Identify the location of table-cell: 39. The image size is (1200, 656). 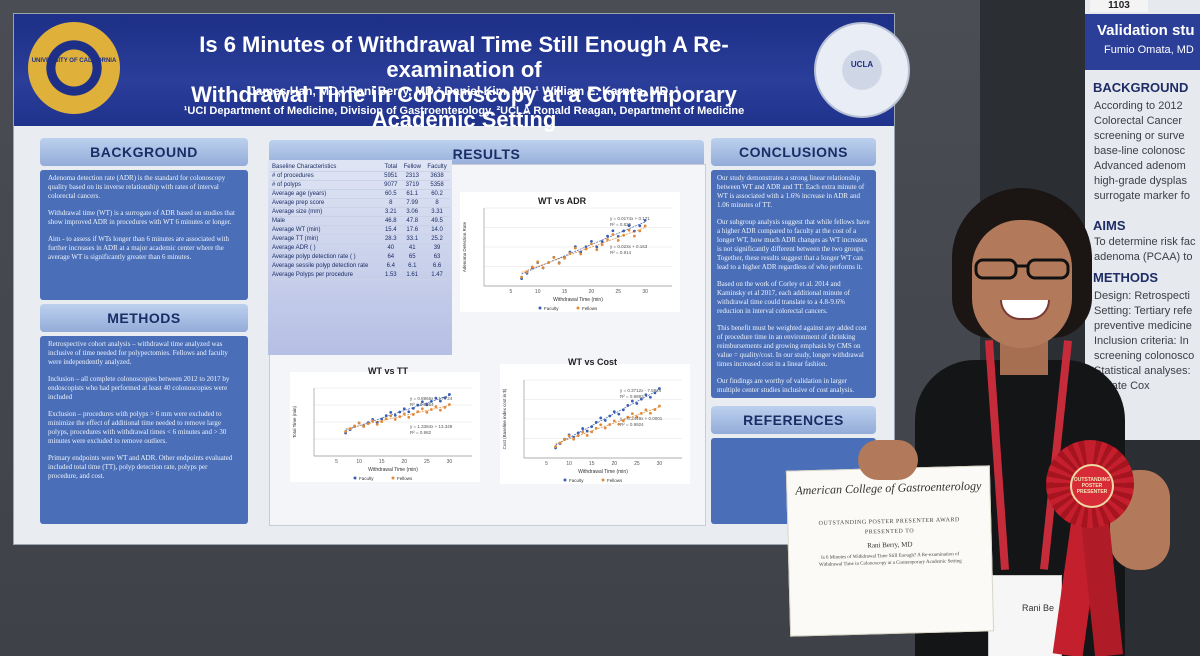
(437, 248).